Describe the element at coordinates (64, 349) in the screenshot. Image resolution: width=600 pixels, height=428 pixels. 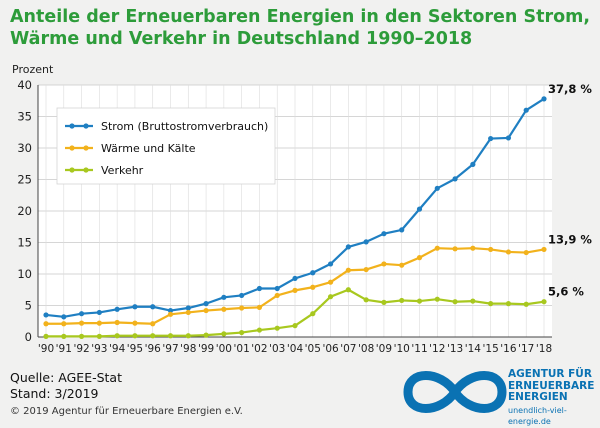
I see `x-tick-label: '91` at that location.